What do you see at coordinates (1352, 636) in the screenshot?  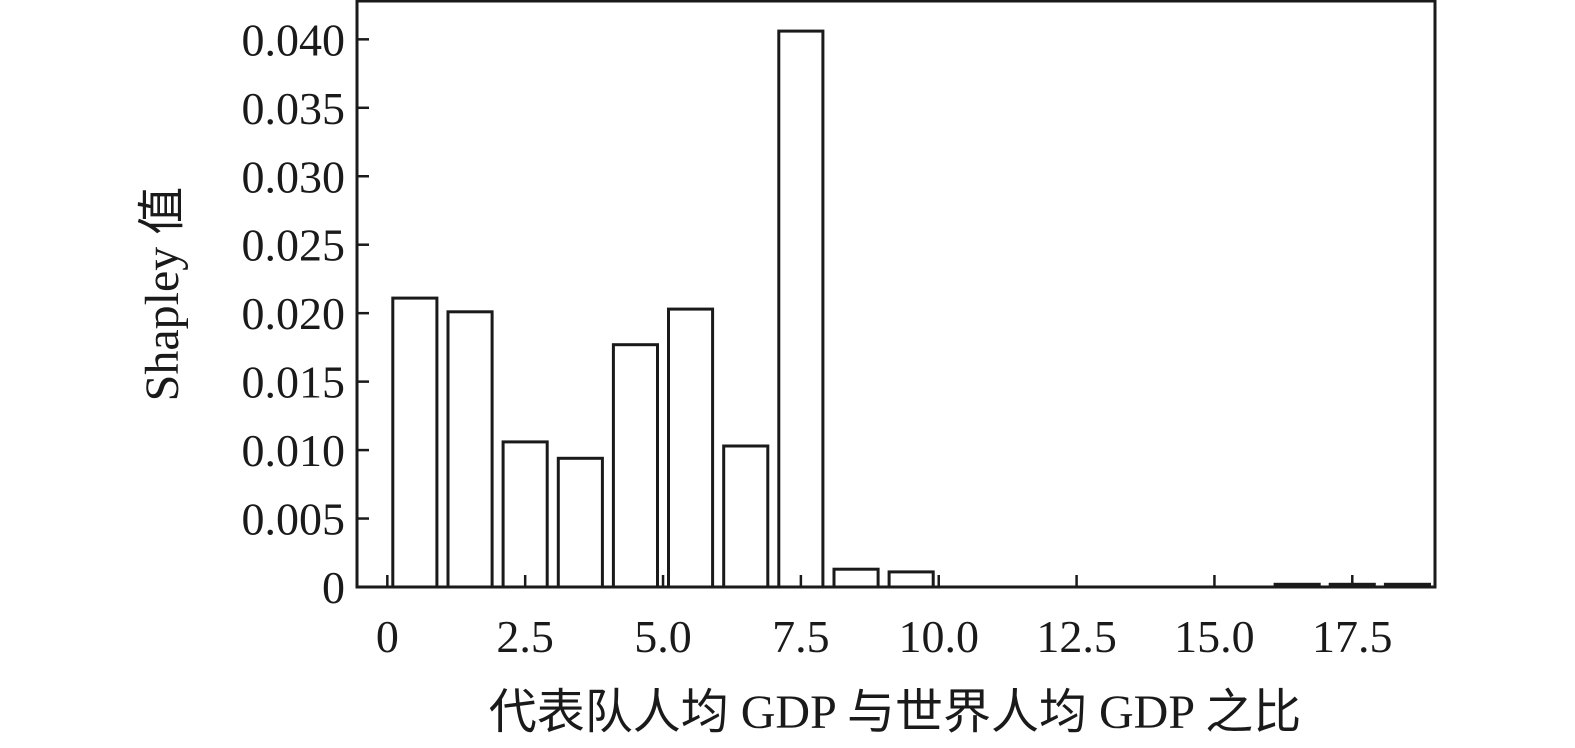 I see `x-tick-label: 17.5` at bounding box center [1352, 636].